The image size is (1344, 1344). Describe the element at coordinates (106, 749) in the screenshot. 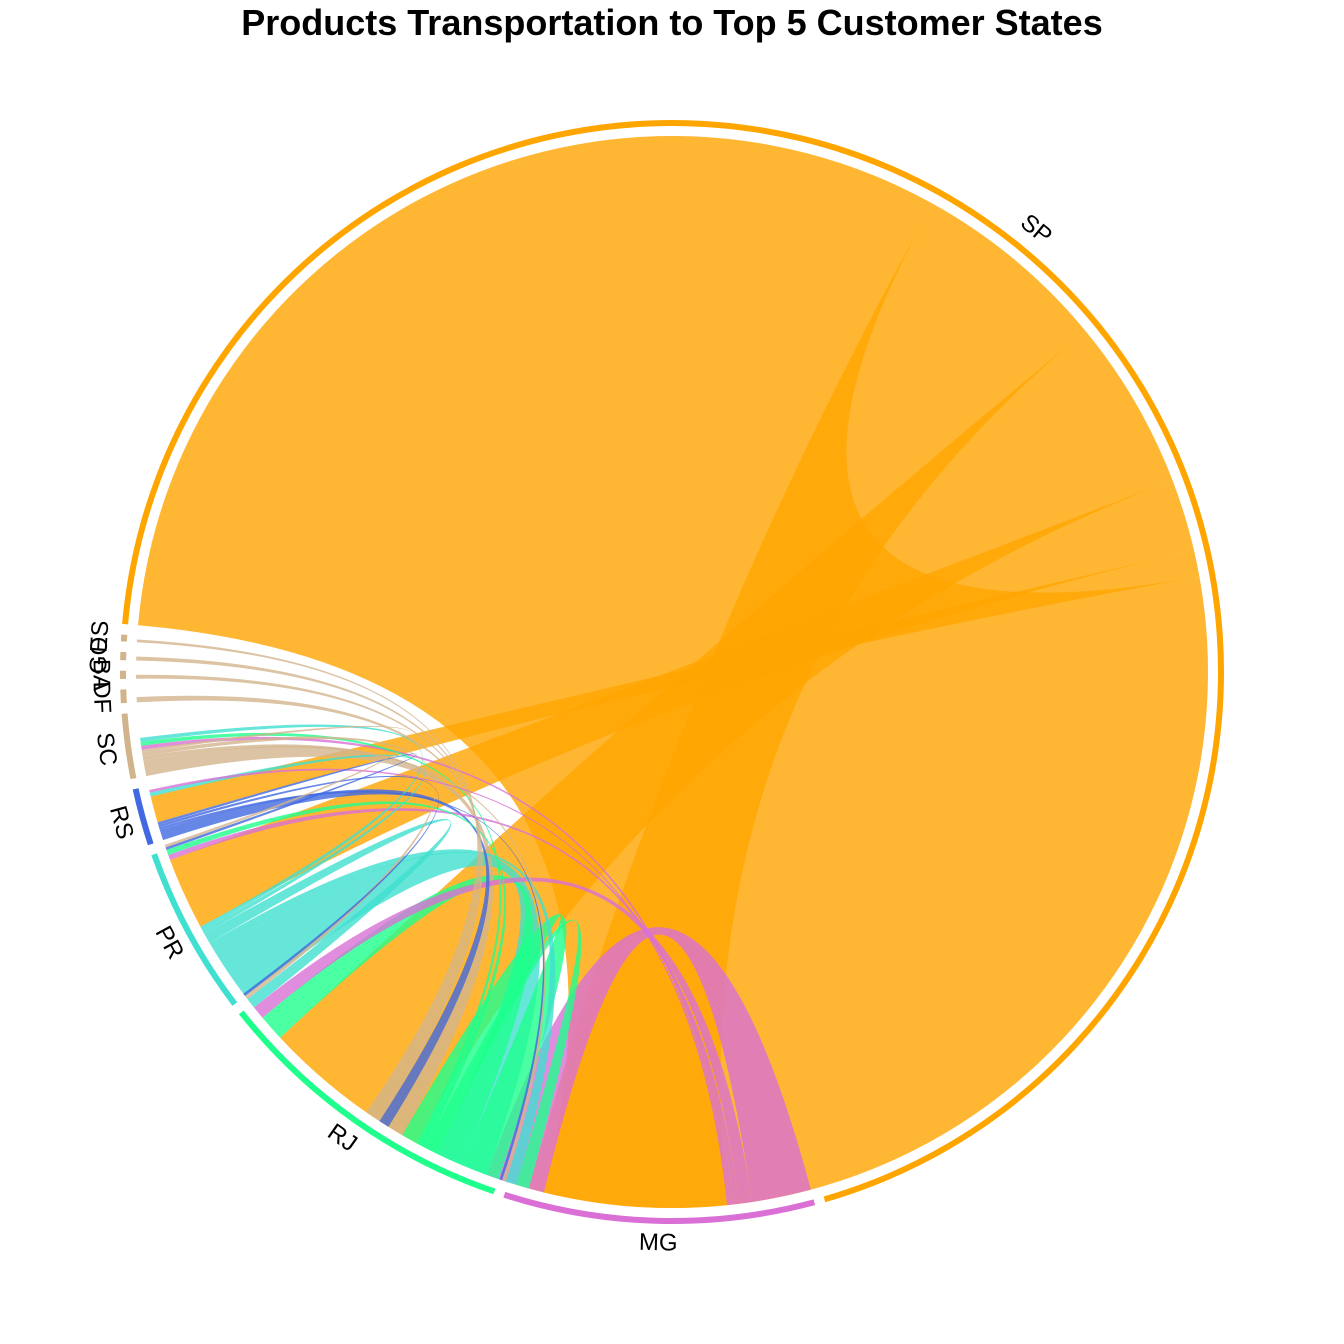

I see `sector-label-sc: SC` at that location.